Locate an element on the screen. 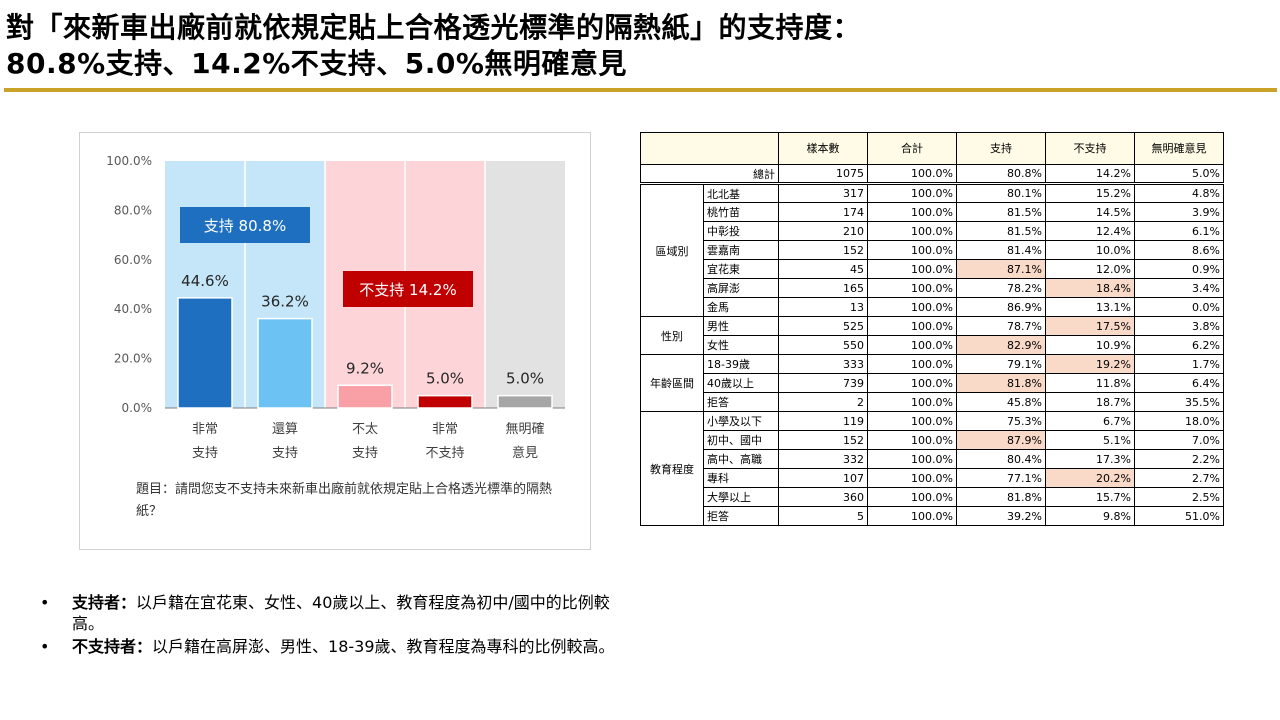 Image resolution: width=1280 pixels, height=720 pixels. table-cell: 12.0% is located at coordinates (1090, 269).